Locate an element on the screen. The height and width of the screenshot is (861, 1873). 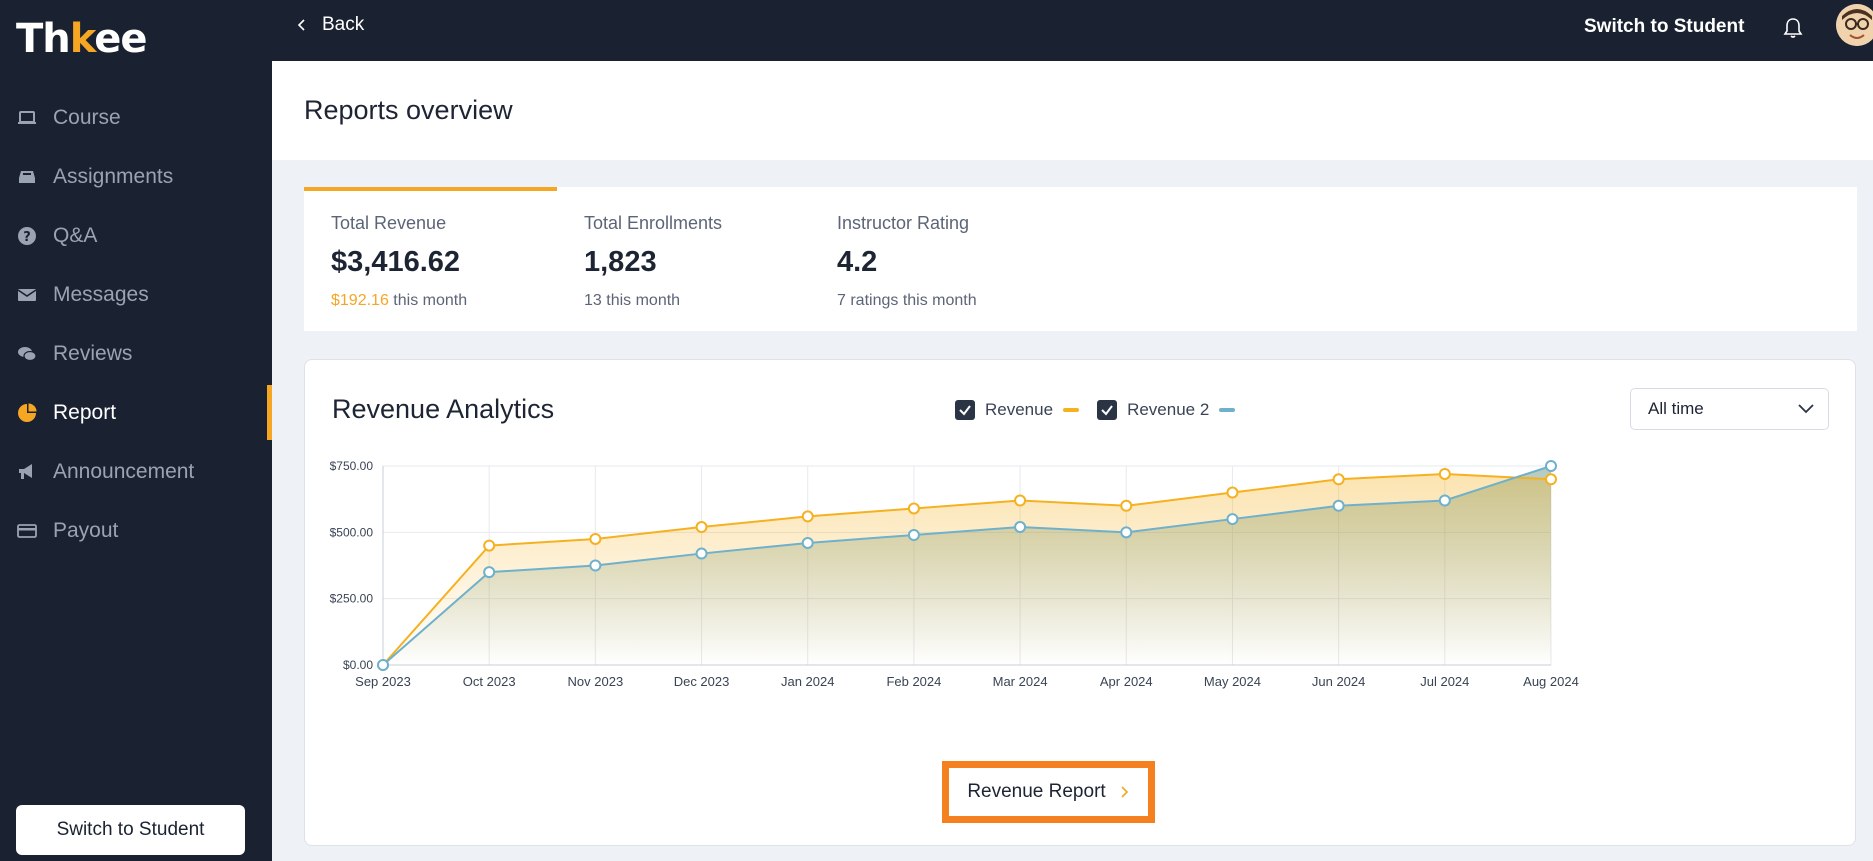
laptop-icon is located at coordinates (27, 118).